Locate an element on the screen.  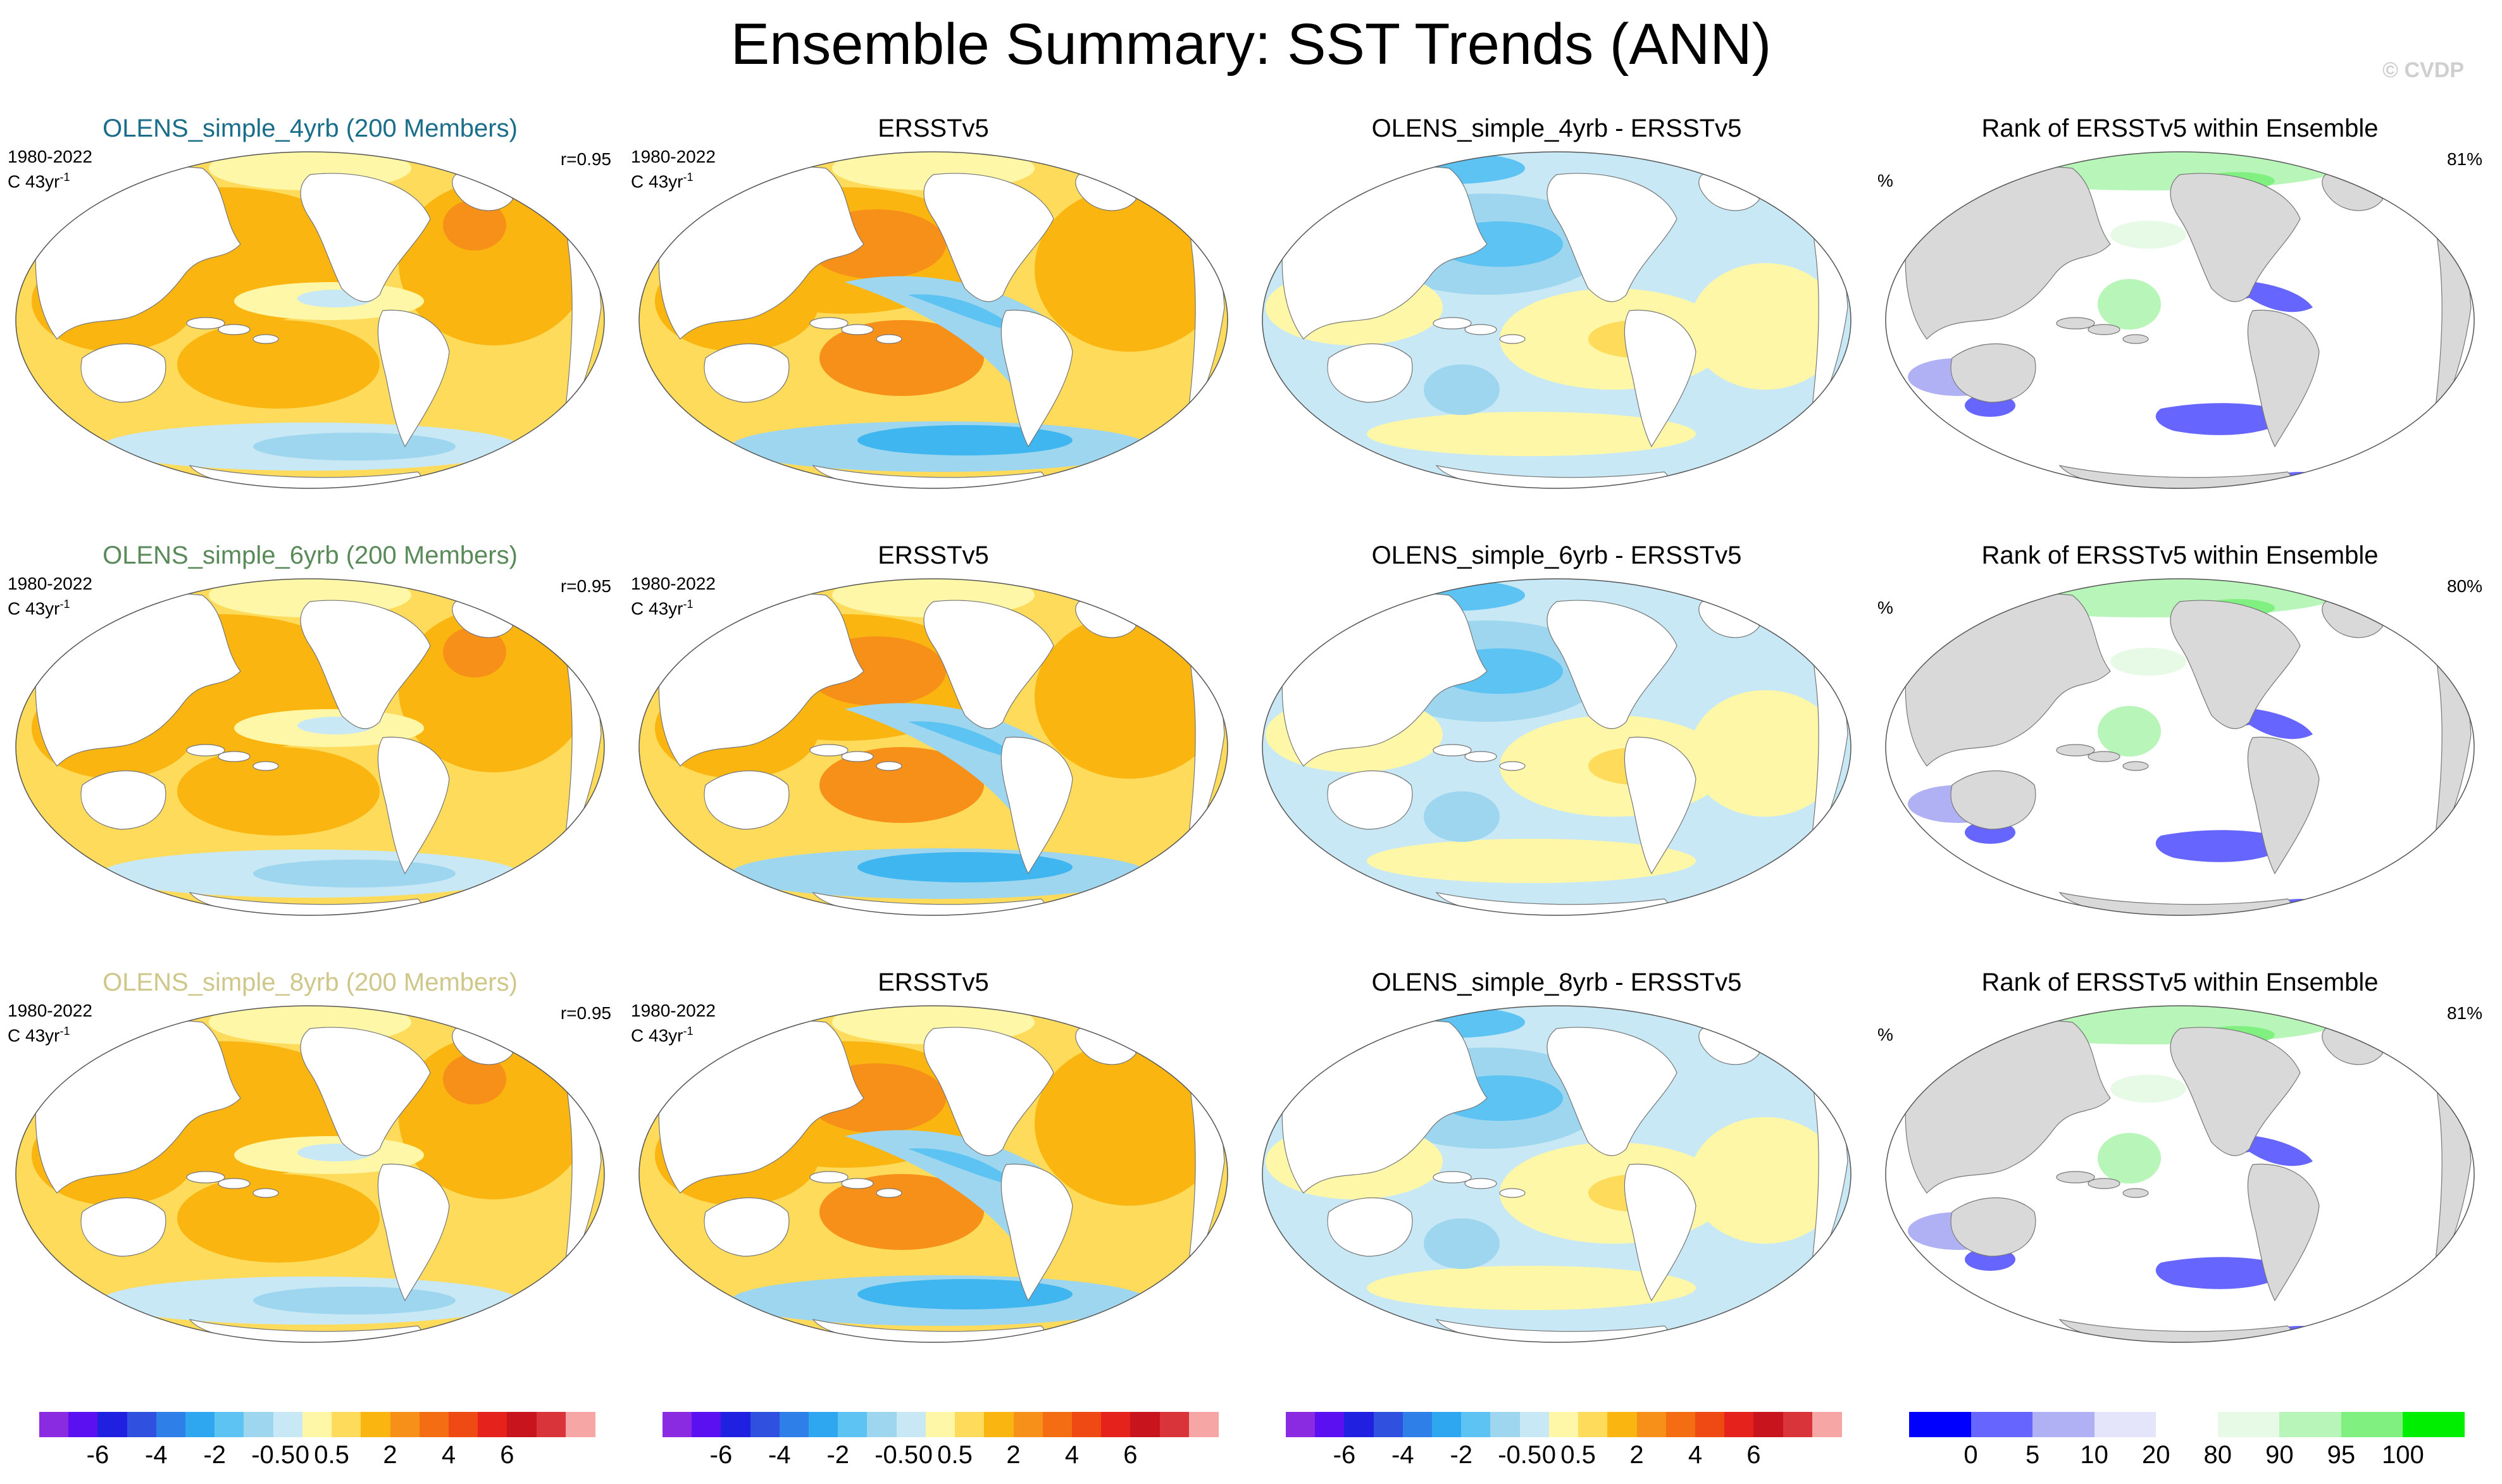
panel-obs-row2: ERSSTv5 1980-2022 C 43yr-1 is located at coordinates (931, 730).